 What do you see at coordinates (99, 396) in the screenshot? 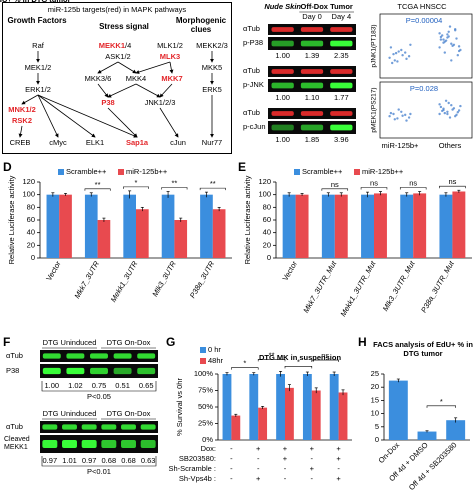
I see `p-value: P<0.05` at bounding box center [99, 396].